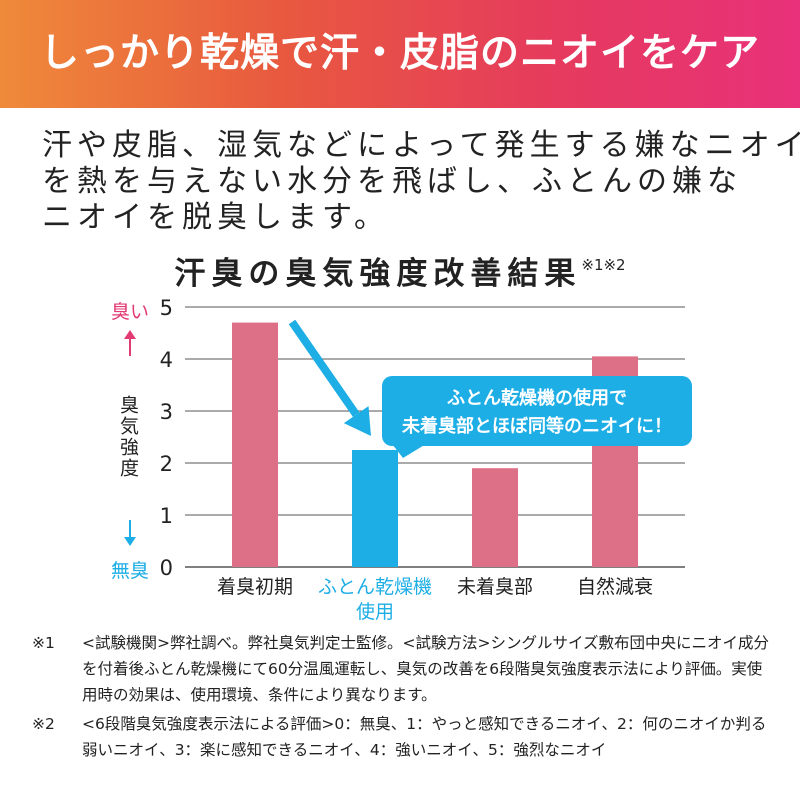 This screenshot has height=800, width=800. Describe the element at coordinates (357, 421) in the screenshot. I see `pointer-arrow-head-icon` at that location.